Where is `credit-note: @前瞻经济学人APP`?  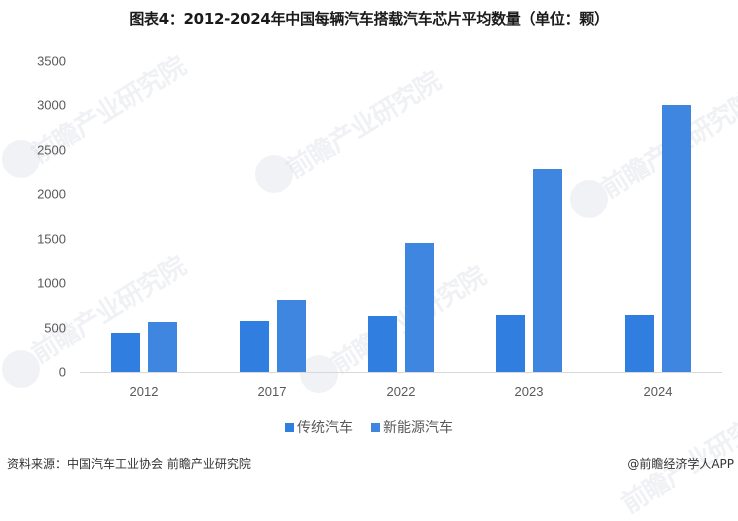
credit-note: @前瞻经济学人APP is located at coordinates (680, 464).